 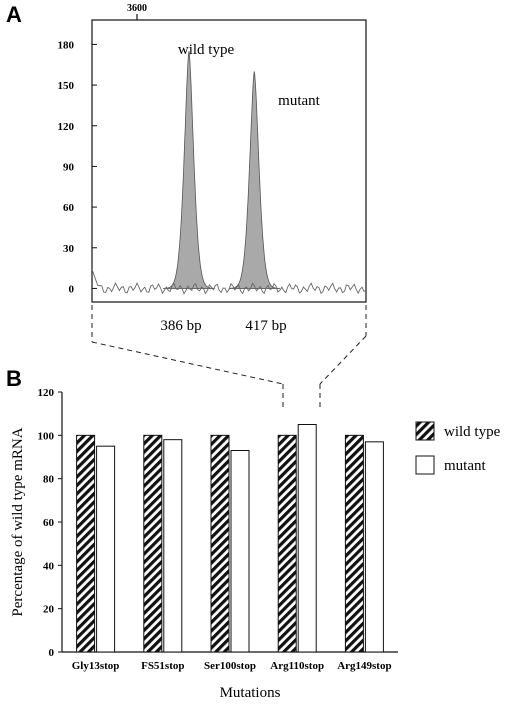 I want to click on y-tick-label: 30, so click(x=69, y=249).